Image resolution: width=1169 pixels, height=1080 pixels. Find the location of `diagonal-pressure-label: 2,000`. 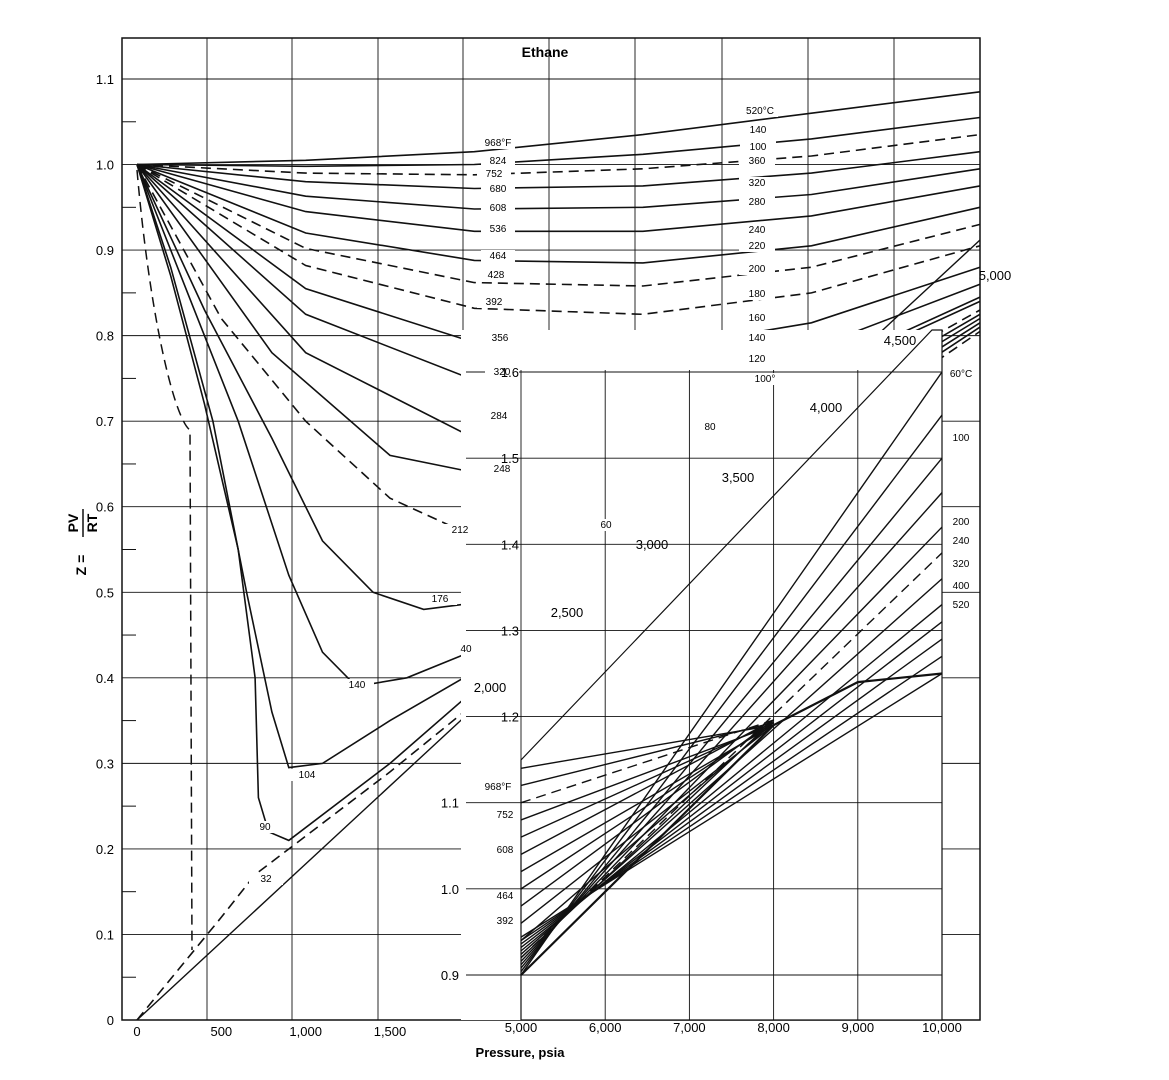

diagonal-pressure-label: 2,000 is located at coordinates (490, 687).